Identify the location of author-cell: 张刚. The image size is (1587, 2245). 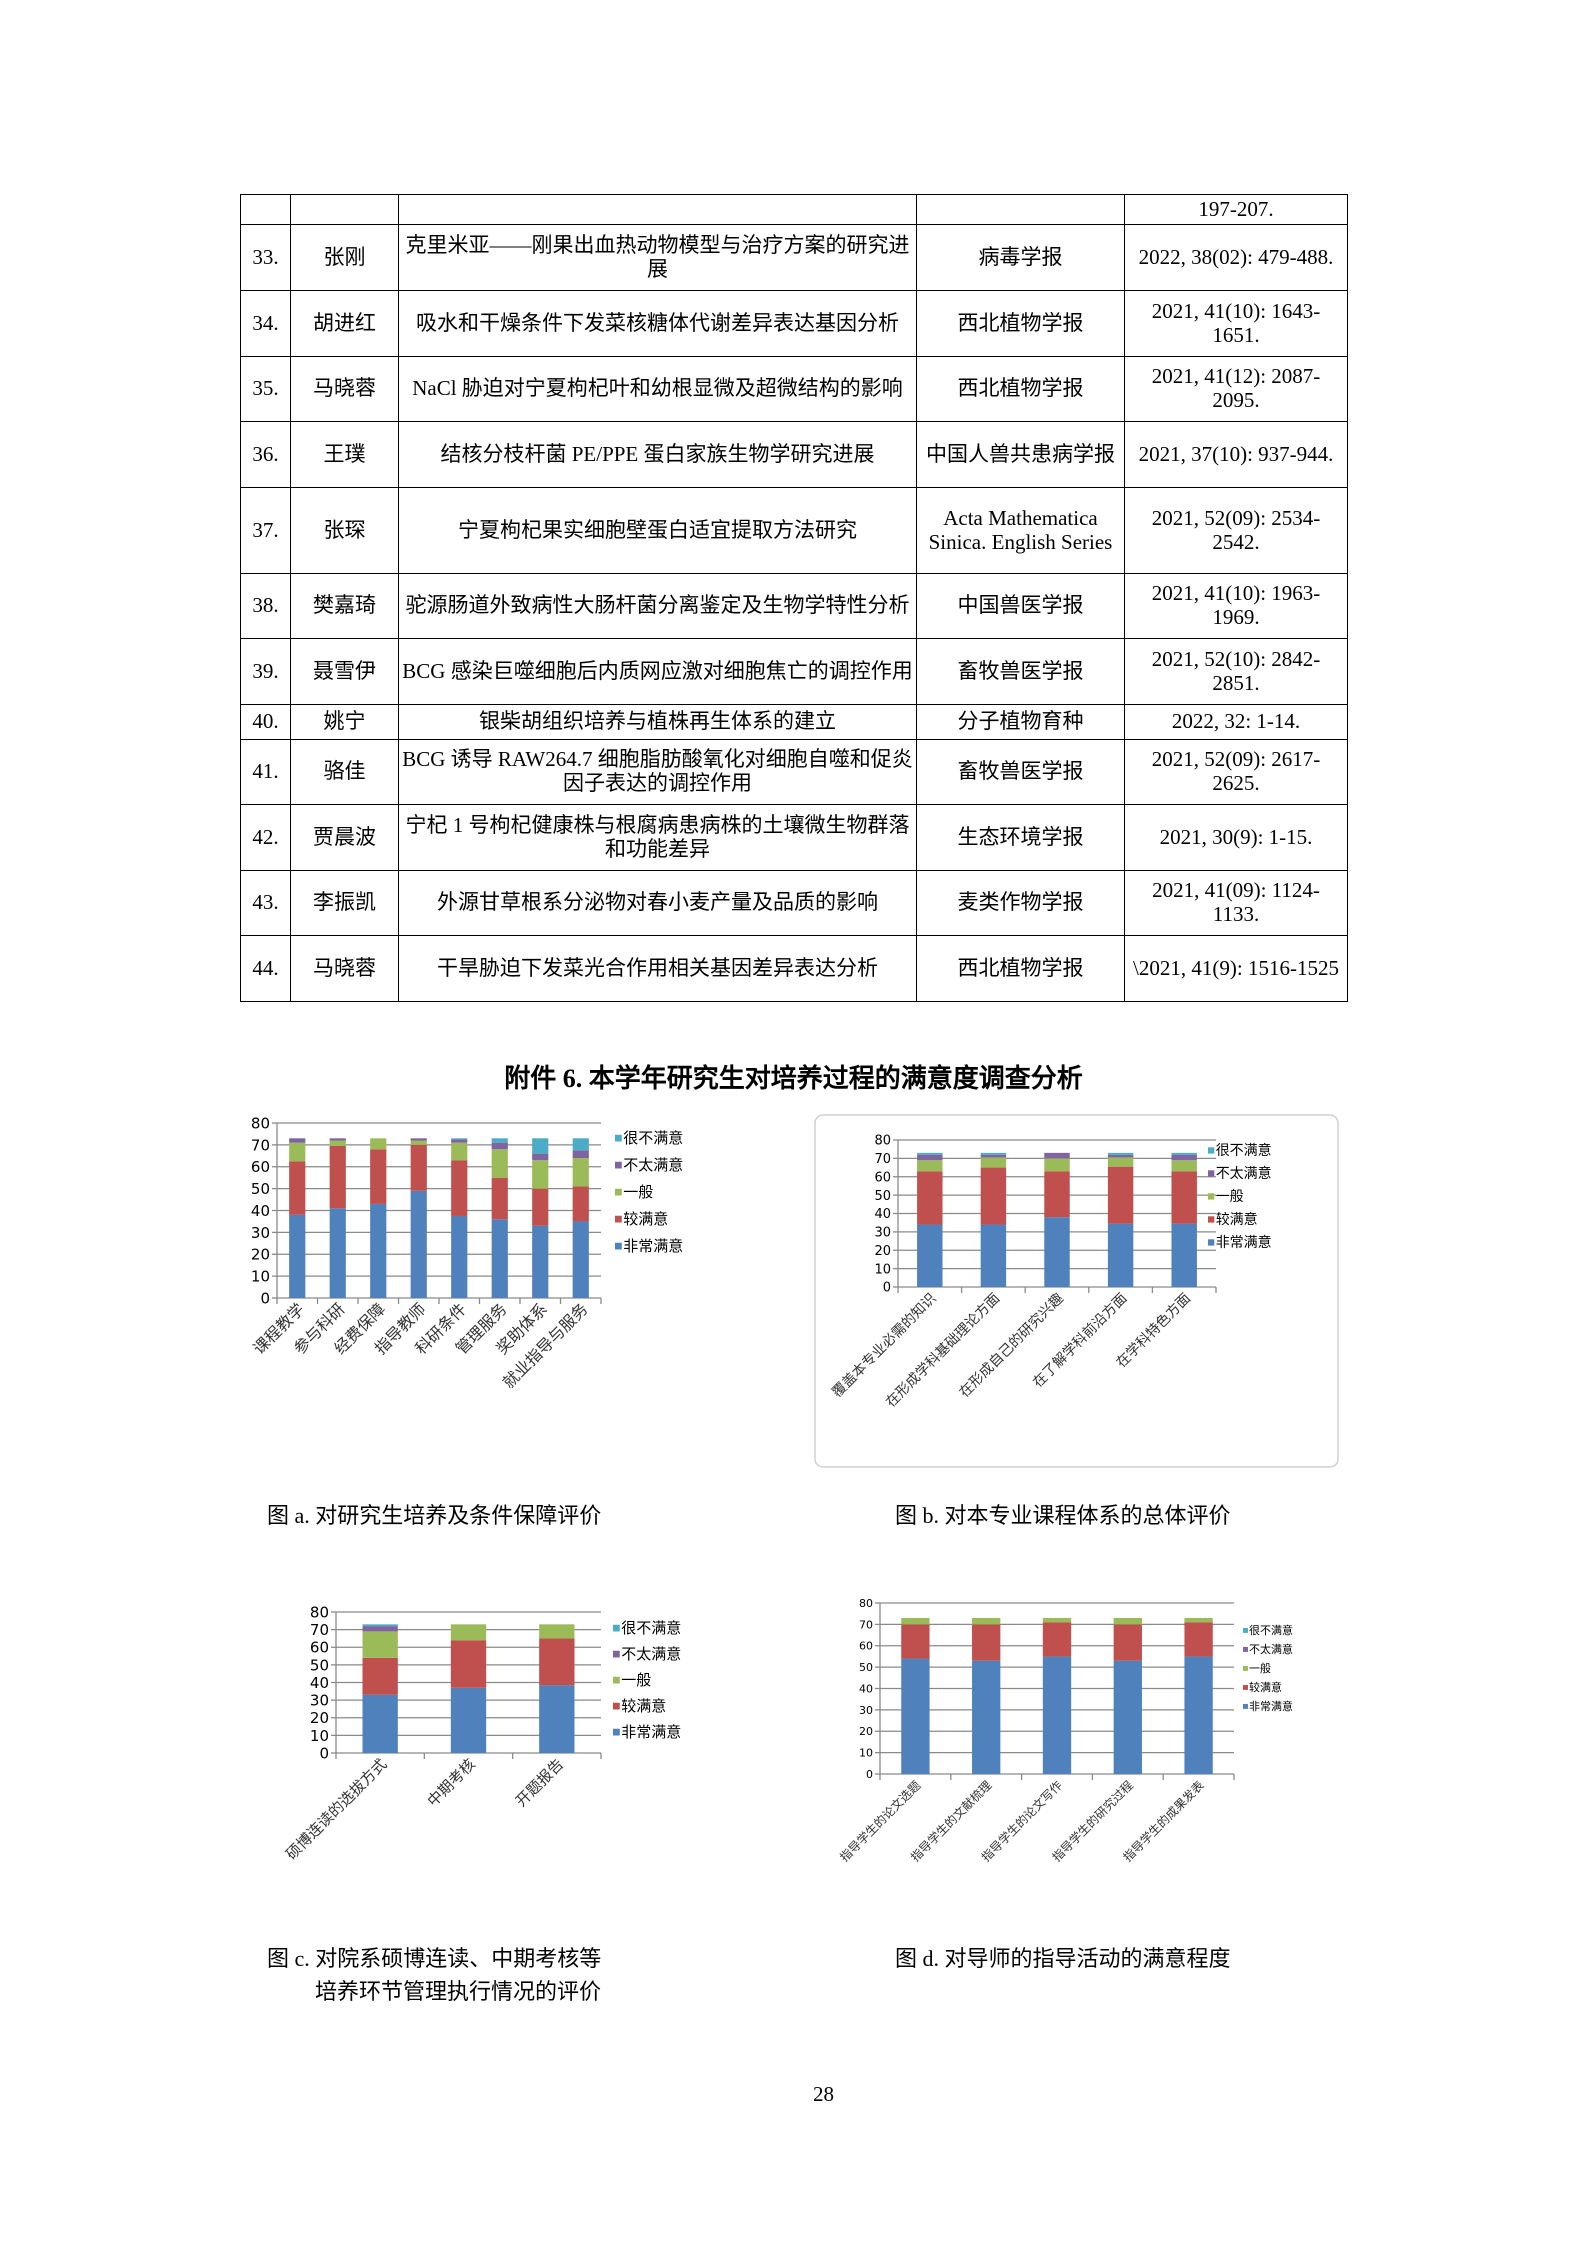
(344, 257).